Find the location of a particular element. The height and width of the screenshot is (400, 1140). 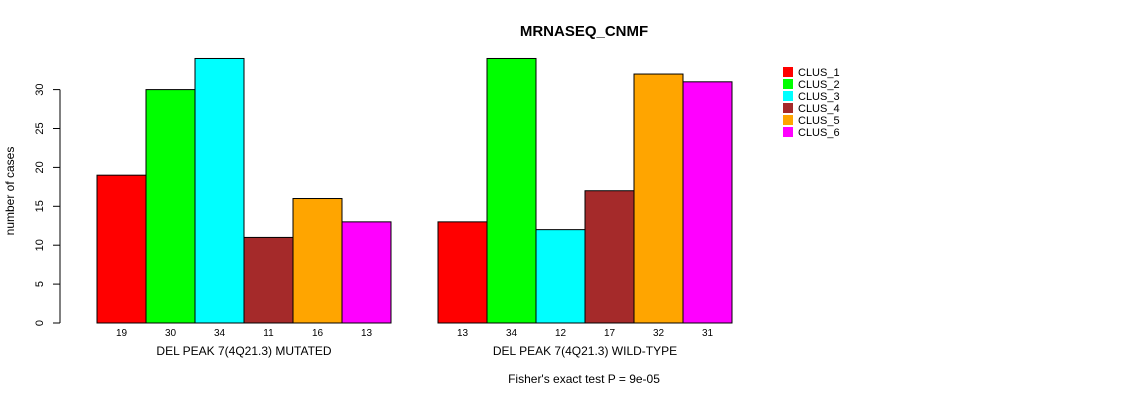

y-axis: 0 5 10 15 20 25 30 is located at coordinates (47, 204).